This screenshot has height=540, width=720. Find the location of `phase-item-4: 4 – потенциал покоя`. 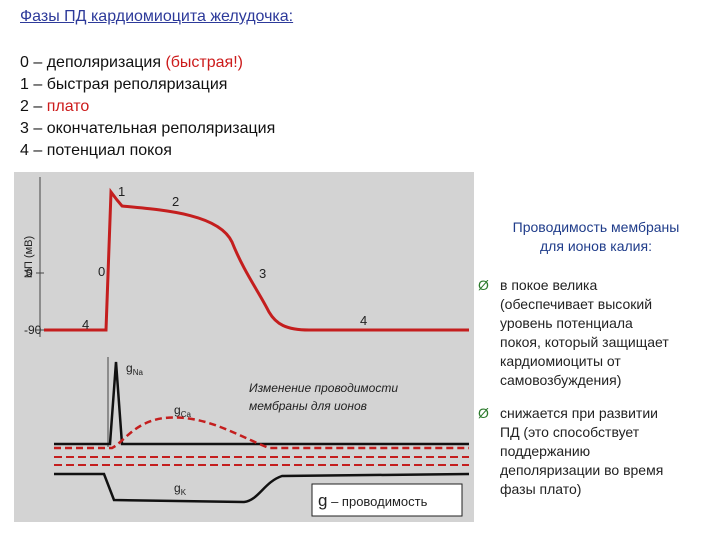

phase-item-4: 4 – потенциал покоя is located at coordinates (96, 150).